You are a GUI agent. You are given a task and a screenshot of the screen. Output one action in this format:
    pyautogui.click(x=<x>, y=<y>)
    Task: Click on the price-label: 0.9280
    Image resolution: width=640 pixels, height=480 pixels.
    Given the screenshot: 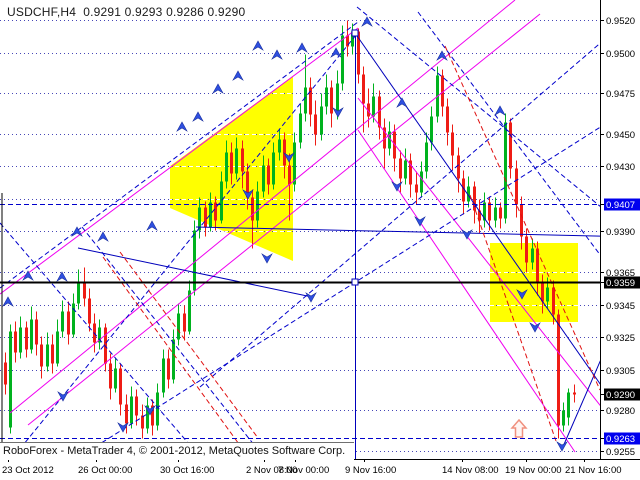 What is the action you would take?
    pyautogui.click(x=620, y=411)
    